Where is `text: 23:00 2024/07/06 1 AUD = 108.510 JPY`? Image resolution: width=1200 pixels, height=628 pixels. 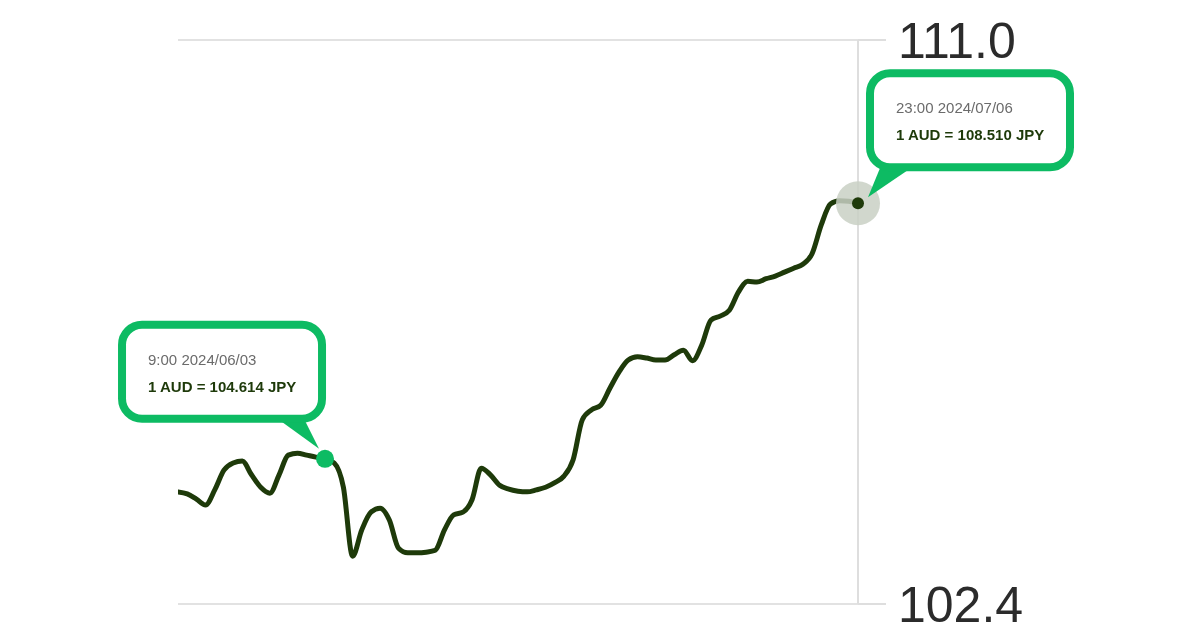 text: 23:00 2024/07/06 1 AUD = 108.510 JPY is located at coordinates (970, 121).